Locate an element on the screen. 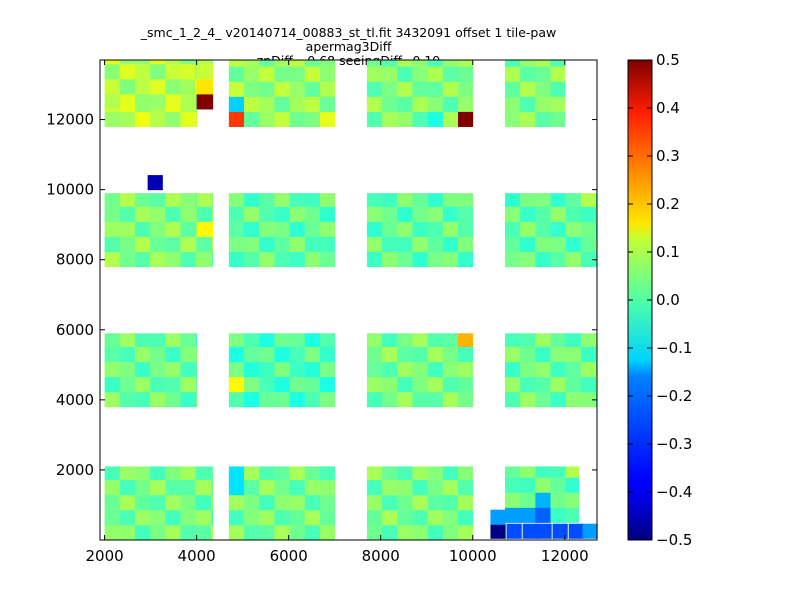  colorbar-tick-label: 0.1 is located at coordinates (668, 252).